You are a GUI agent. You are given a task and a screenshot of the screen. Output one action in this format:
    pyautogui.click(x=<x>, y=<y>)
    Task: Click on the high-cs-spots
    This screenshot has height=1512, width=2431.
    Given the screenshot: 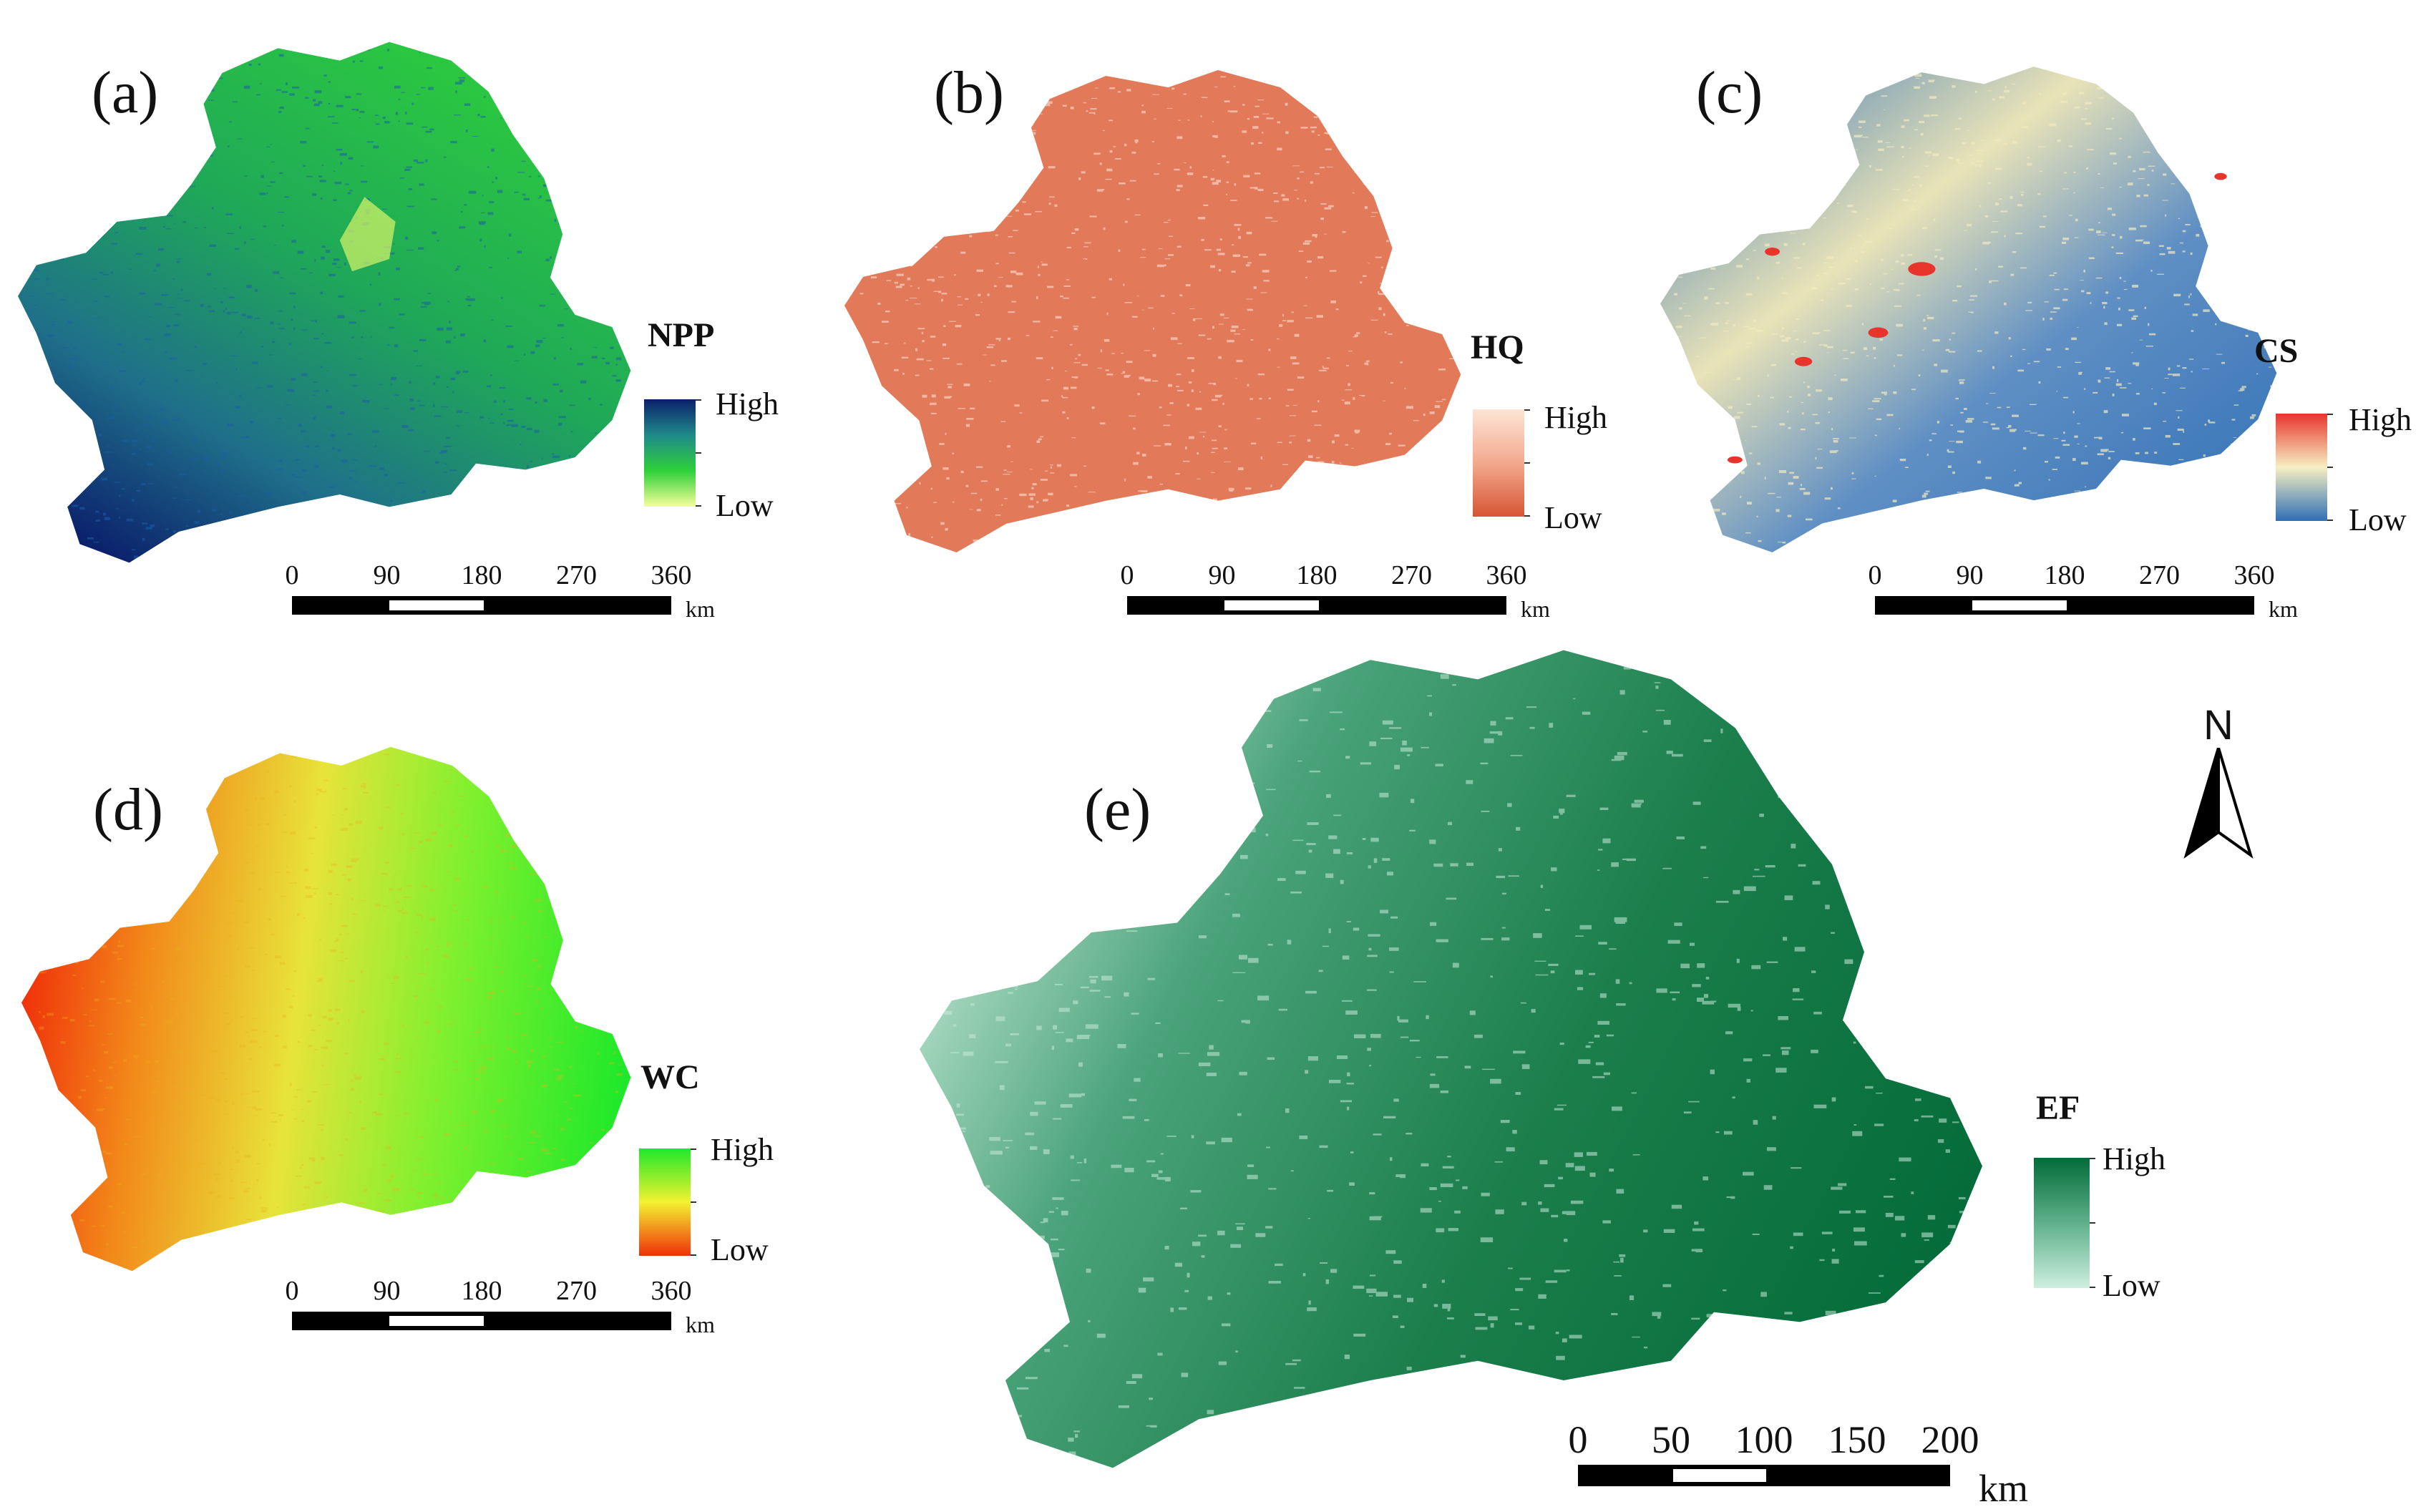 What is the action you would take?
    pyautogui.click(x=1977, y=318)
    